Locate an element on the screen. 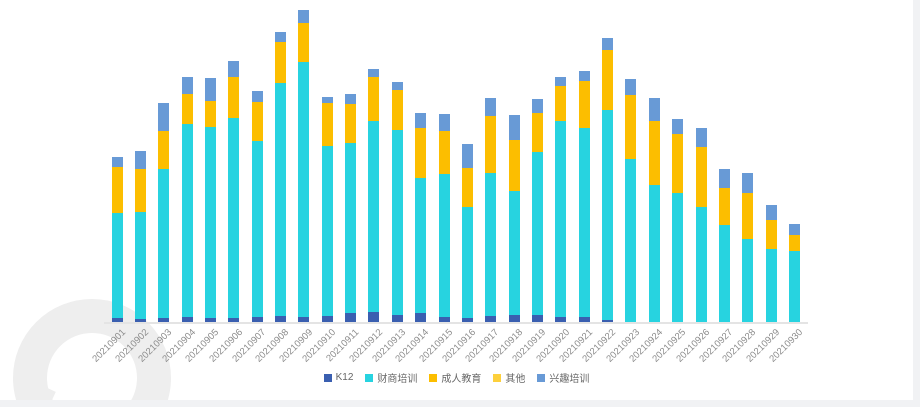 The image size is (920, 407). legend-item-K12: K12 is located at coordinates (338, 377).